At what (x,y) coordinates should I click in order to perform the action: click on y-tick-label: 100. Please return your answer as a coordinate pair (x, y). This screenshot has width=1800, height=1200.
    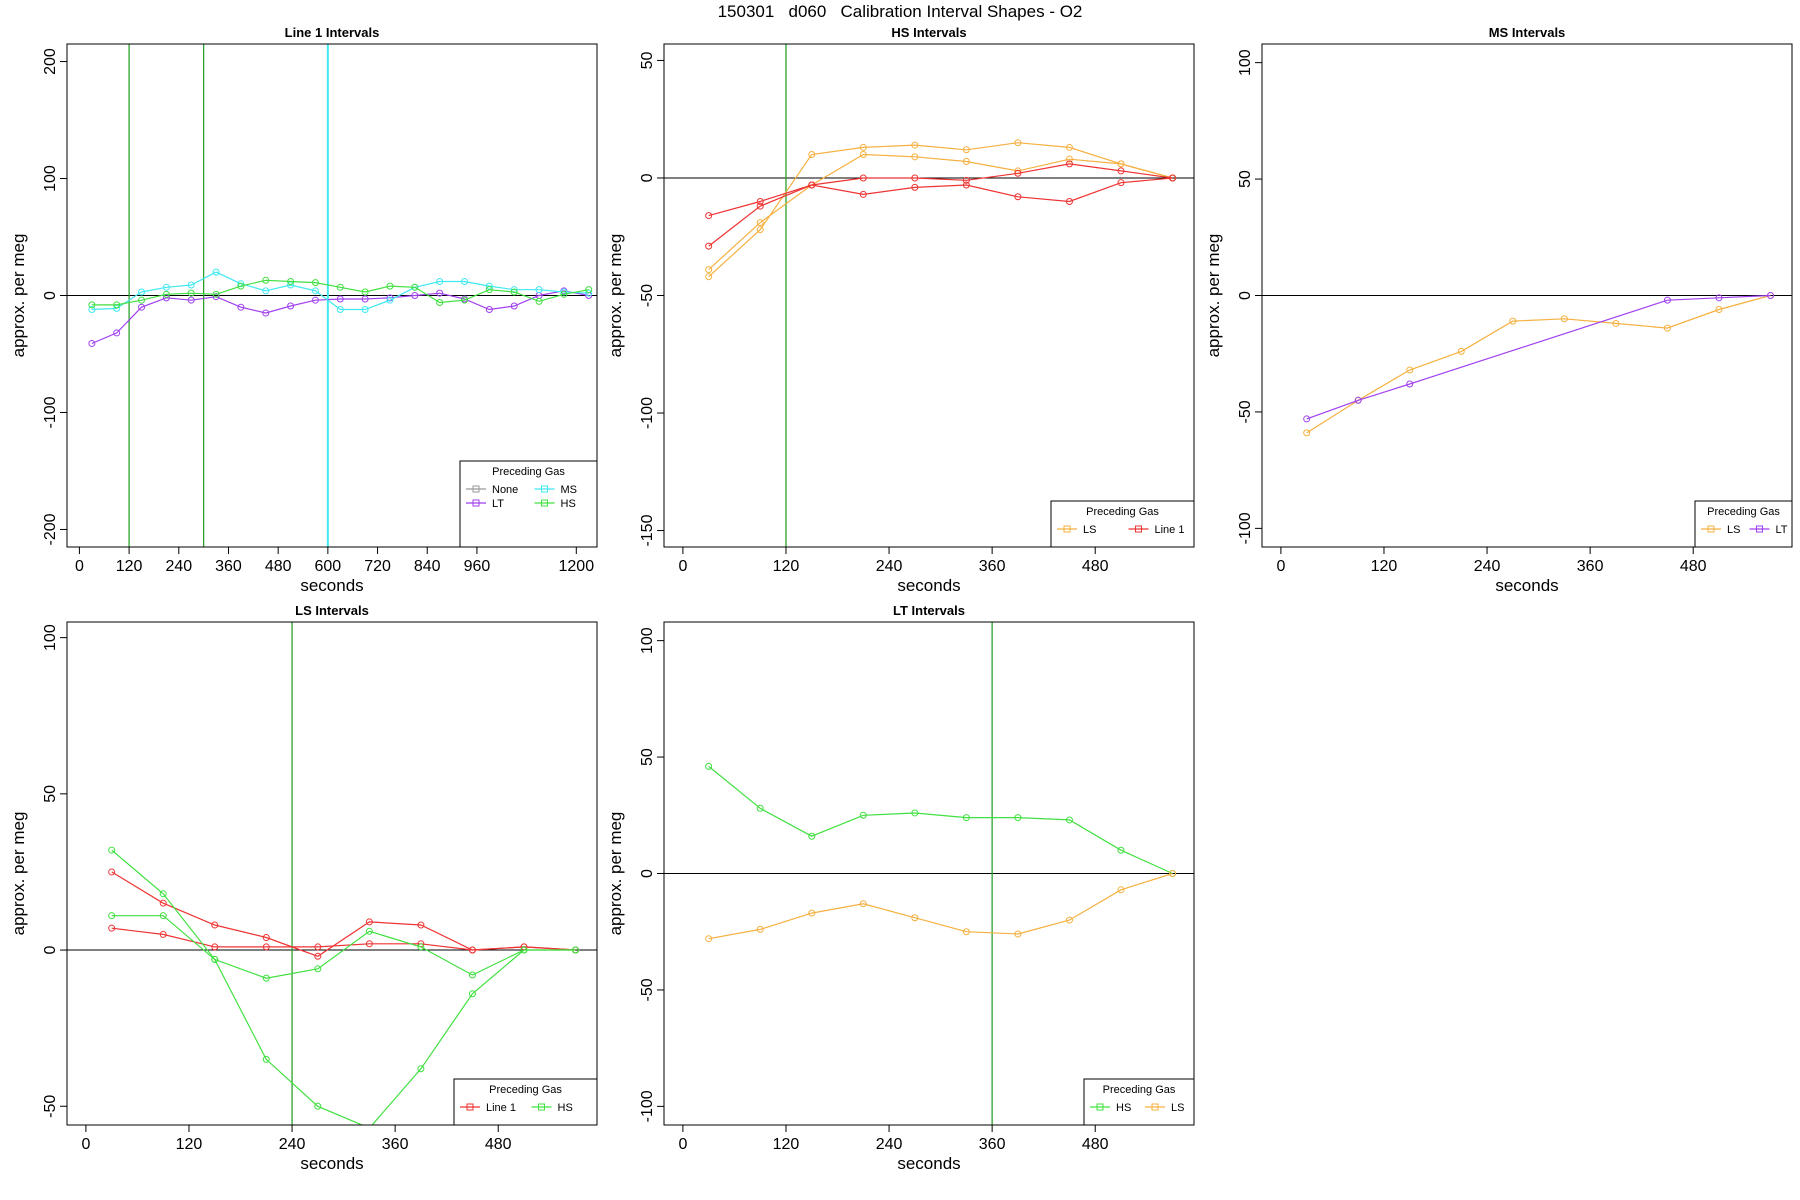
    Looking at the image, I should click on (50, 178).